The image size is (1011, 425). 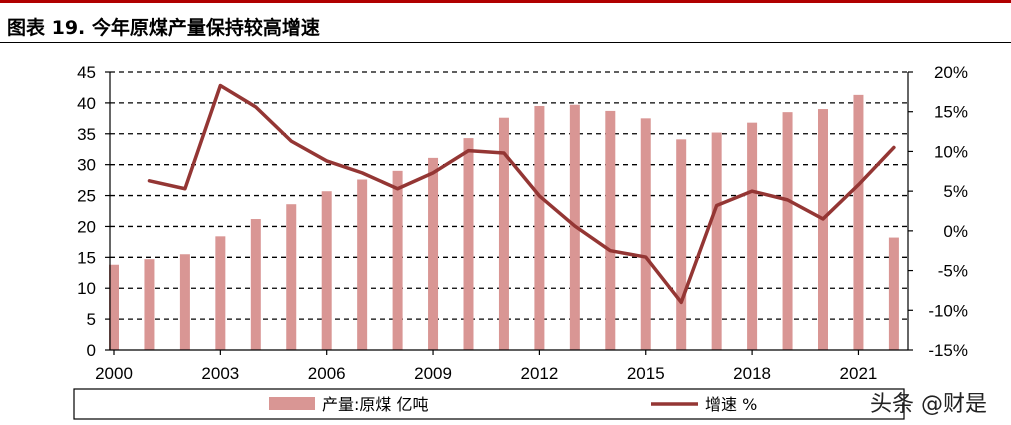 I want to click on legend-swatch-bar, so click(x=292, y=403).